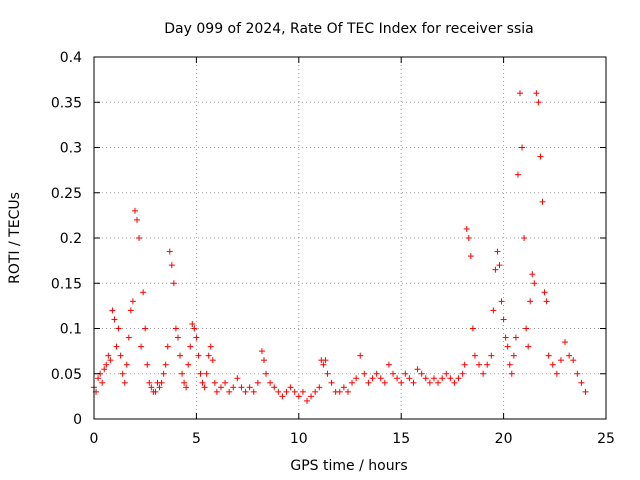 Image resolution: width=640 pixels, height=480 pixels. What do you see at coordinates (352, 439) in the screenshot?
I see `x-tick-labels: 0 5 10 15 20 25` at bounding box center [352, 439].